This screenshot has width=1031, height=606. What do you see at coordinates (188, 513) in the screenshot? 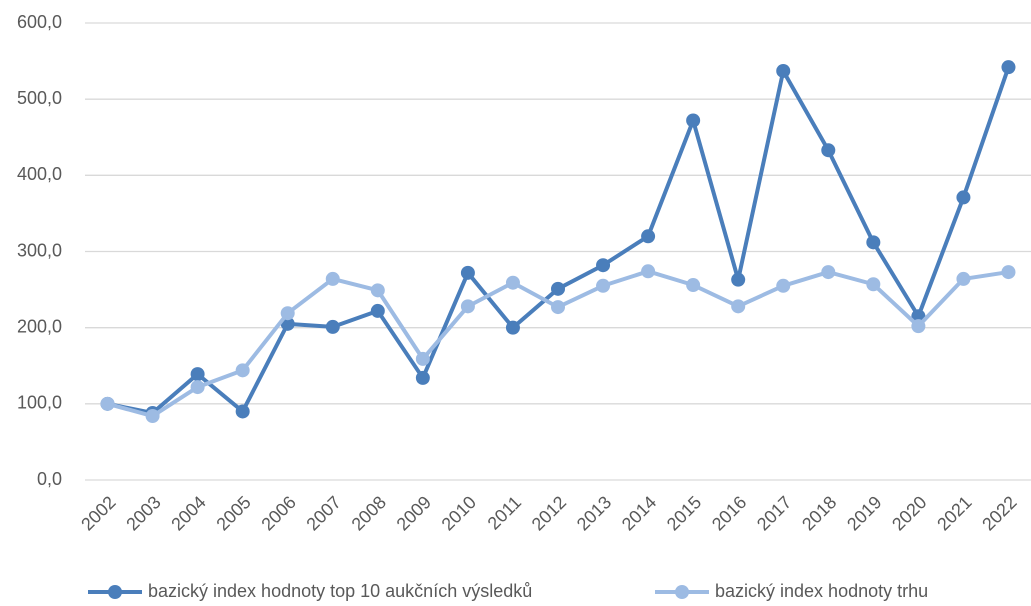
I see `x-tick-label: 2004` at bounding box center [188, 513].